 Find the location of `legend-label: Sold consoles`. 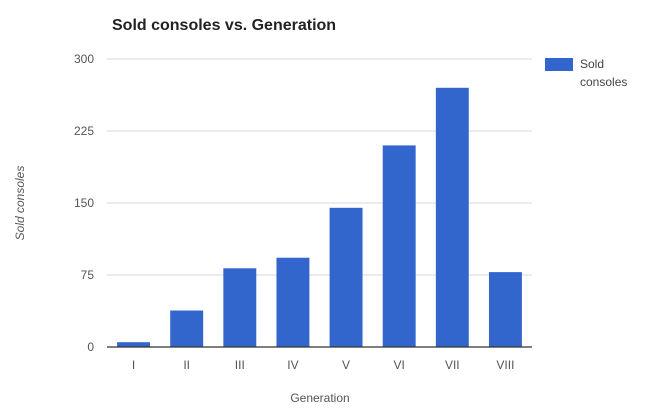

legend-label: Sold consoles is located at coordinates (603, 73).